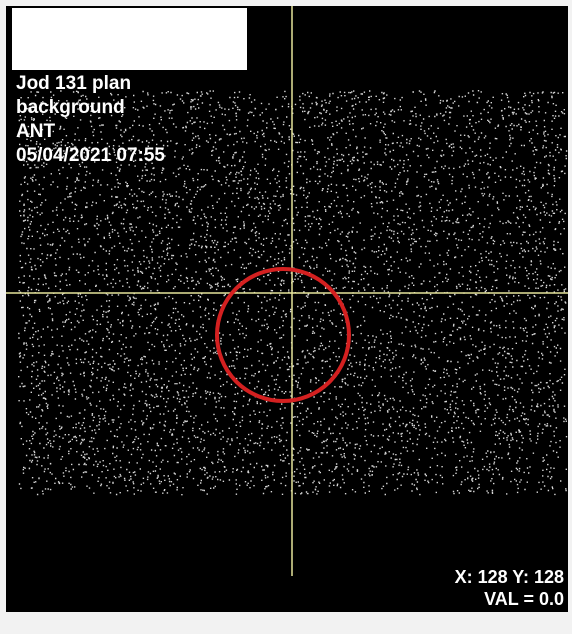 The height and width of the screenshot is (634, 572). I want to click on blank-box, so click(129, 39).